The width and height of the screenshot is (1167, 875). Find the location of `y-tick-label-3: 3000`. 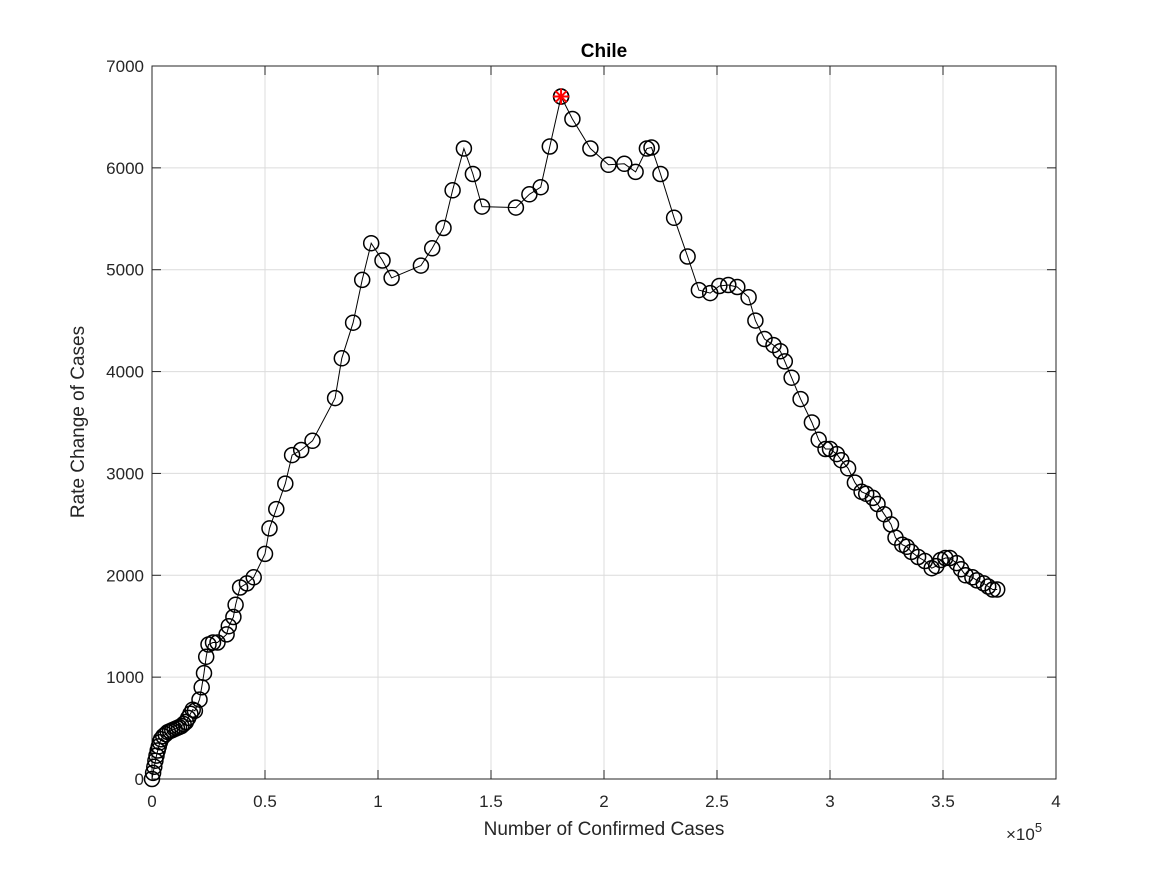

y-tick-label-3: 3000 is located at coordinates (125, 473).